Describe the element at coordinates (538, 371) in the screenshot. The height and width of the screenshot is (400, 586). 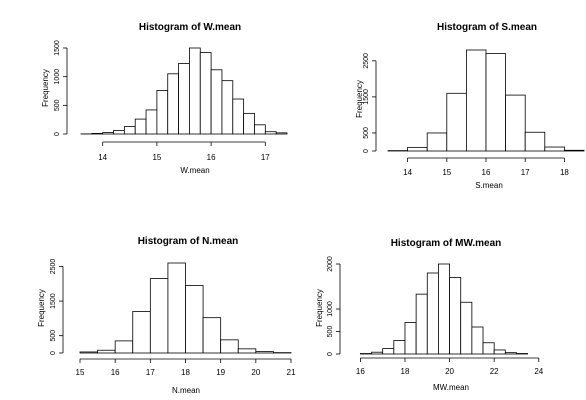
I see `x-tick-label: 24` at that location.